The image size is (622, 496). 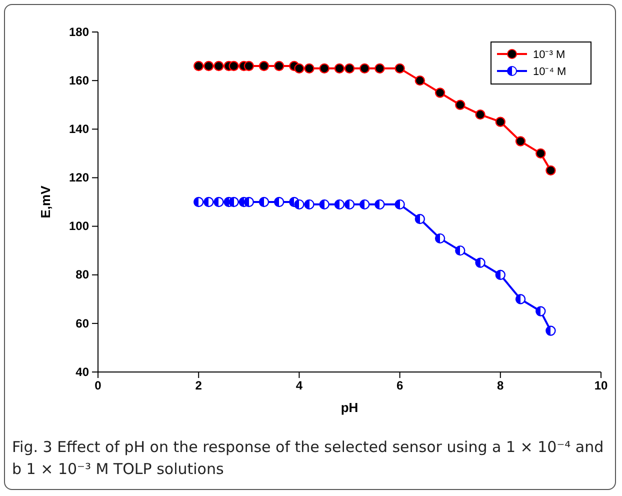 What do you see at coordinates (79, 129) in the screenshot?
I see `y-tick-label: 140` at bounding box center [79, 129].